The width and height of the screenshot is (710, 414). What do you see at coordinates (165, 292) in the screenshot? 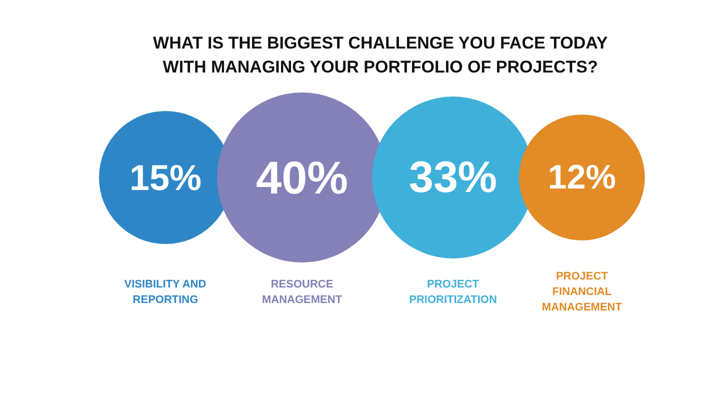
I see `category-label: VISIBILITY AND REPORTING` at bounding box center [165, 292].